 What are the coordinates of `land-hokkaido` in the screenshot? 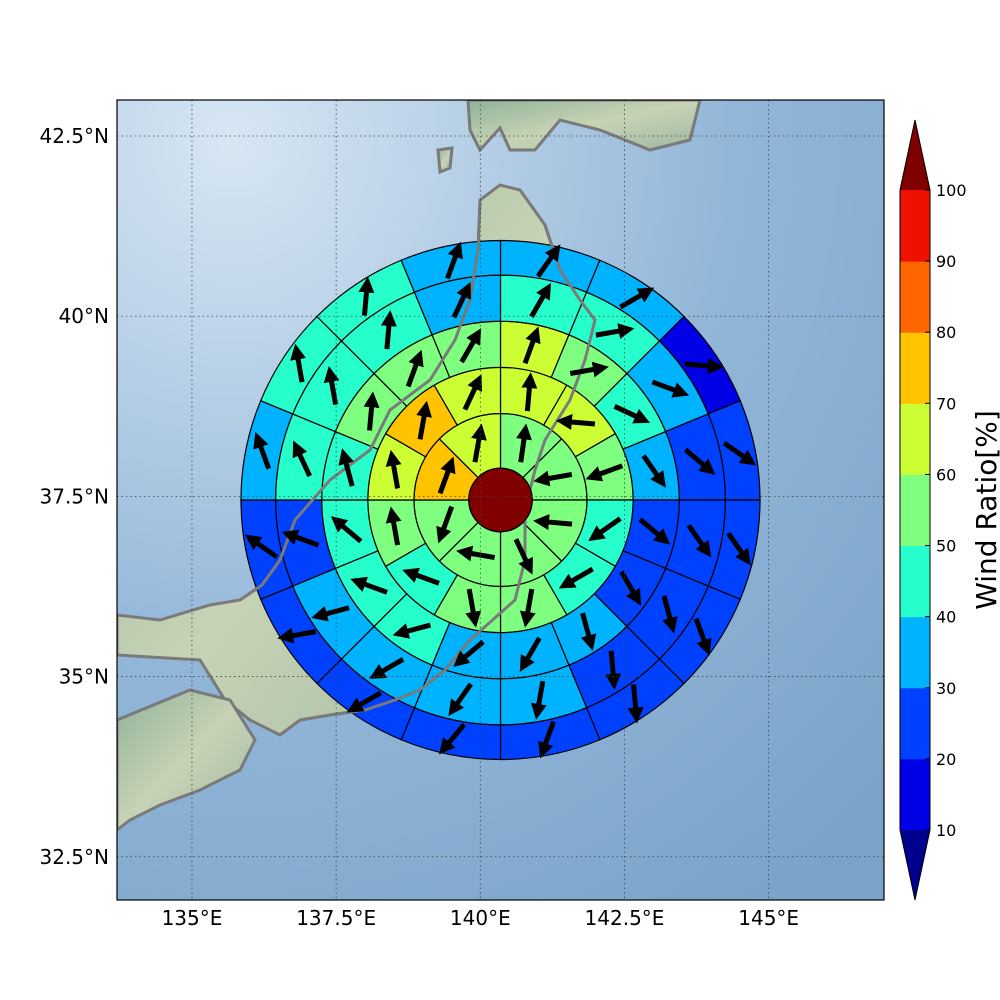 It's located at (584, 126).